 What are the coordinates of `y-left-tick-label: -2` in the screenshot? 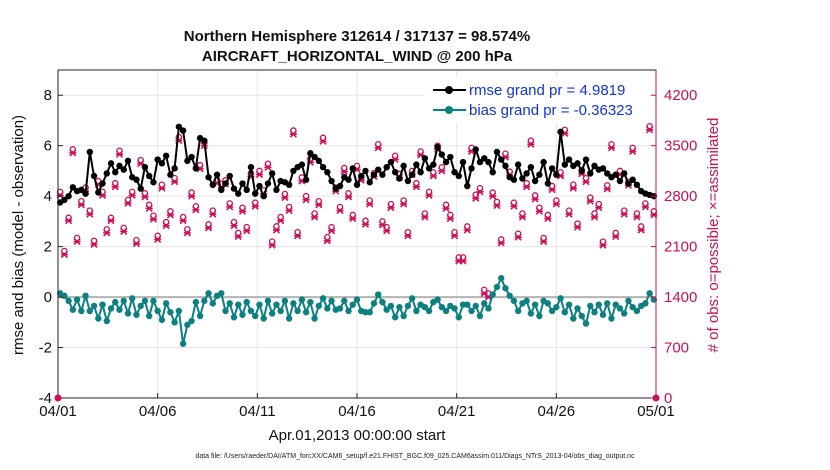 It's located at (45, 348).